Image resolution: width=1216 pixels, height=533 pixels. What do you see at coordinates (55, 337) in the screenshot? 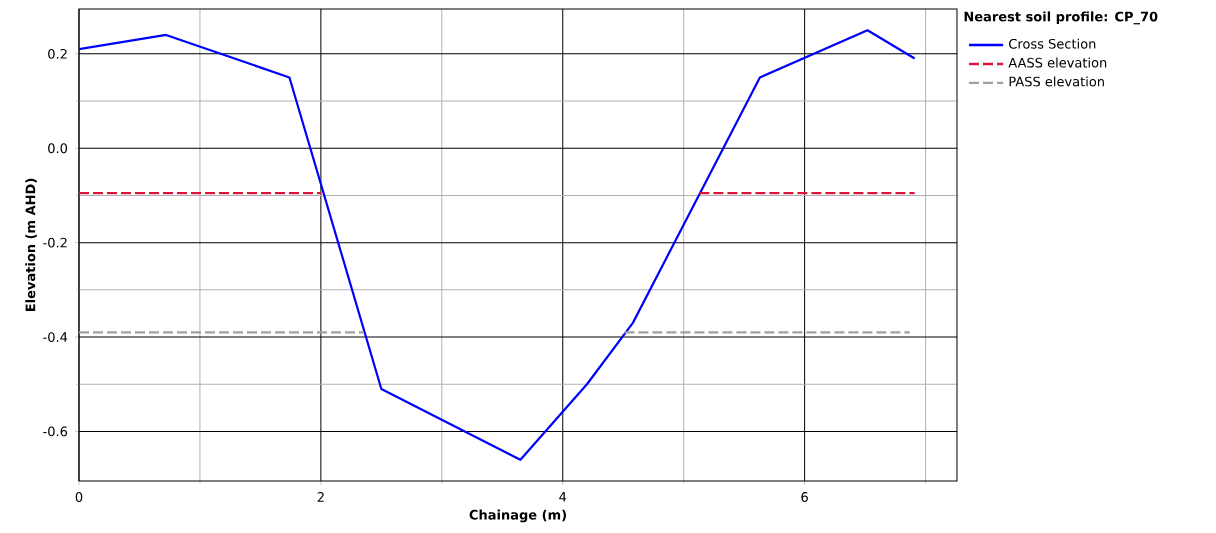
I see `y-tick-label: -0.4` at bounding box center [55, 337].